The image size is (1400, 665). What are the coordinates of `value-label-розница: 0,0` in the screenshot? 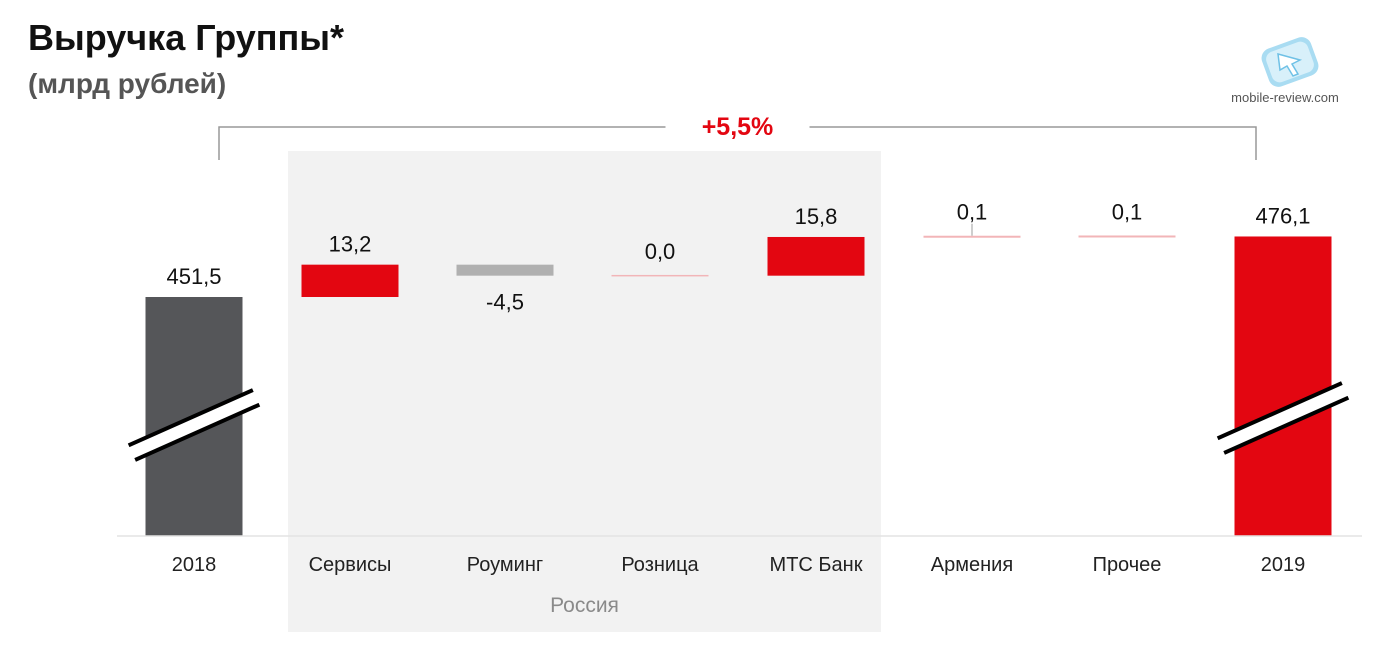 It's located at (660, 251).